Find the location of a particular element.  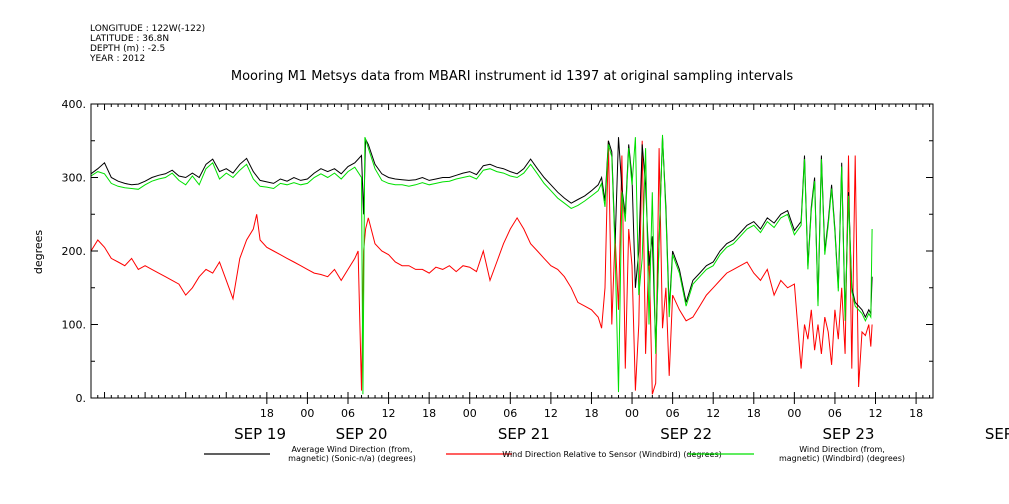

meta-latitude: LATITUDE : 36.8N is located at coordinates (129, 39).